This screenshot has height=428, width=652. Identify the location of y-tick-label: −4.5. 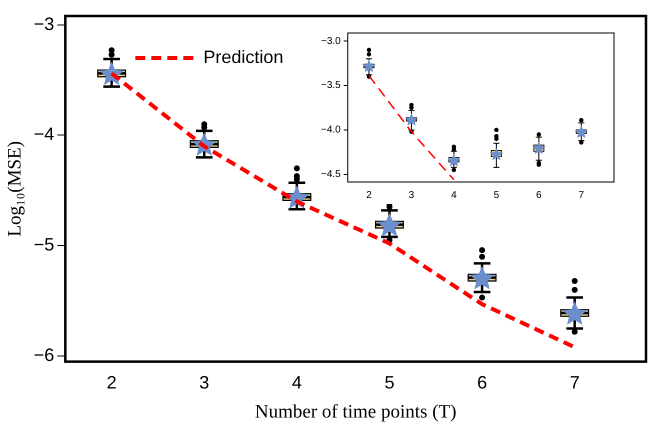
(331, 174).